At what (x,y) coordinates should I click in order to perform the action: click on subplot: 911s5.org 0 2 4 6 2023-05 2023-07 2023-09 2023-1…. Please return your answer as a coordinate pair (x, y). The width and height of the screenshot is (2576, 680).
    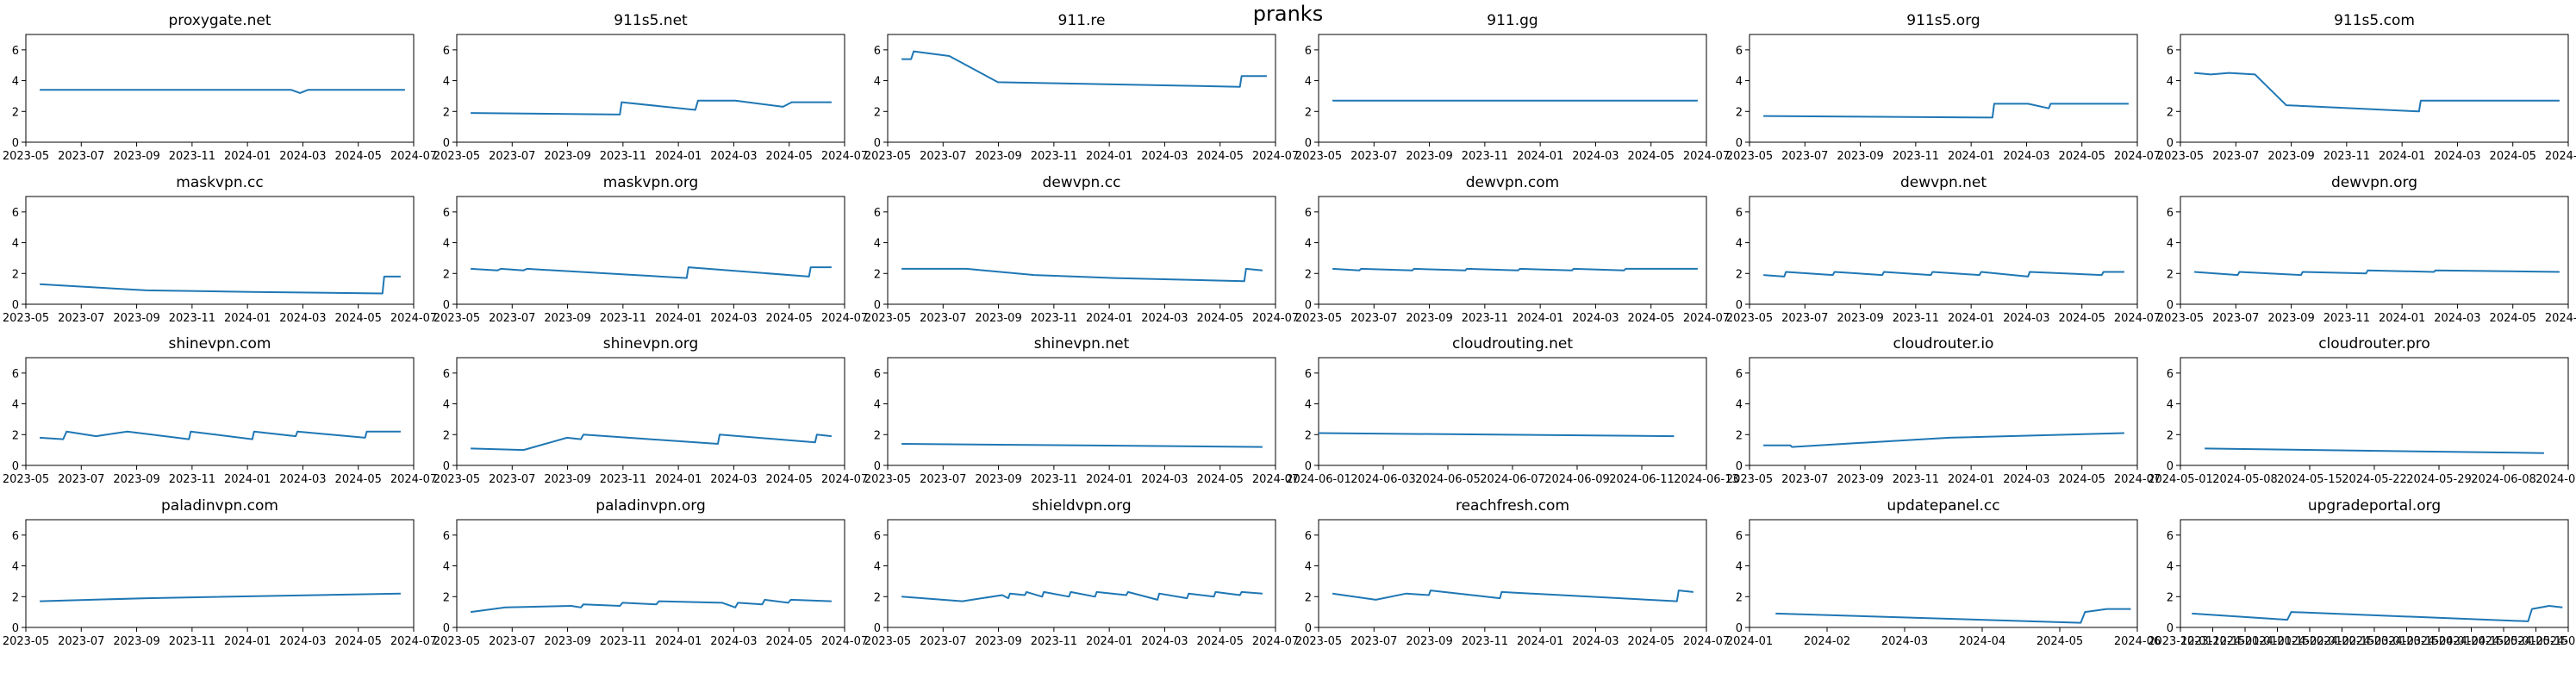
    Looking at the image, I should click on (1942, 93).